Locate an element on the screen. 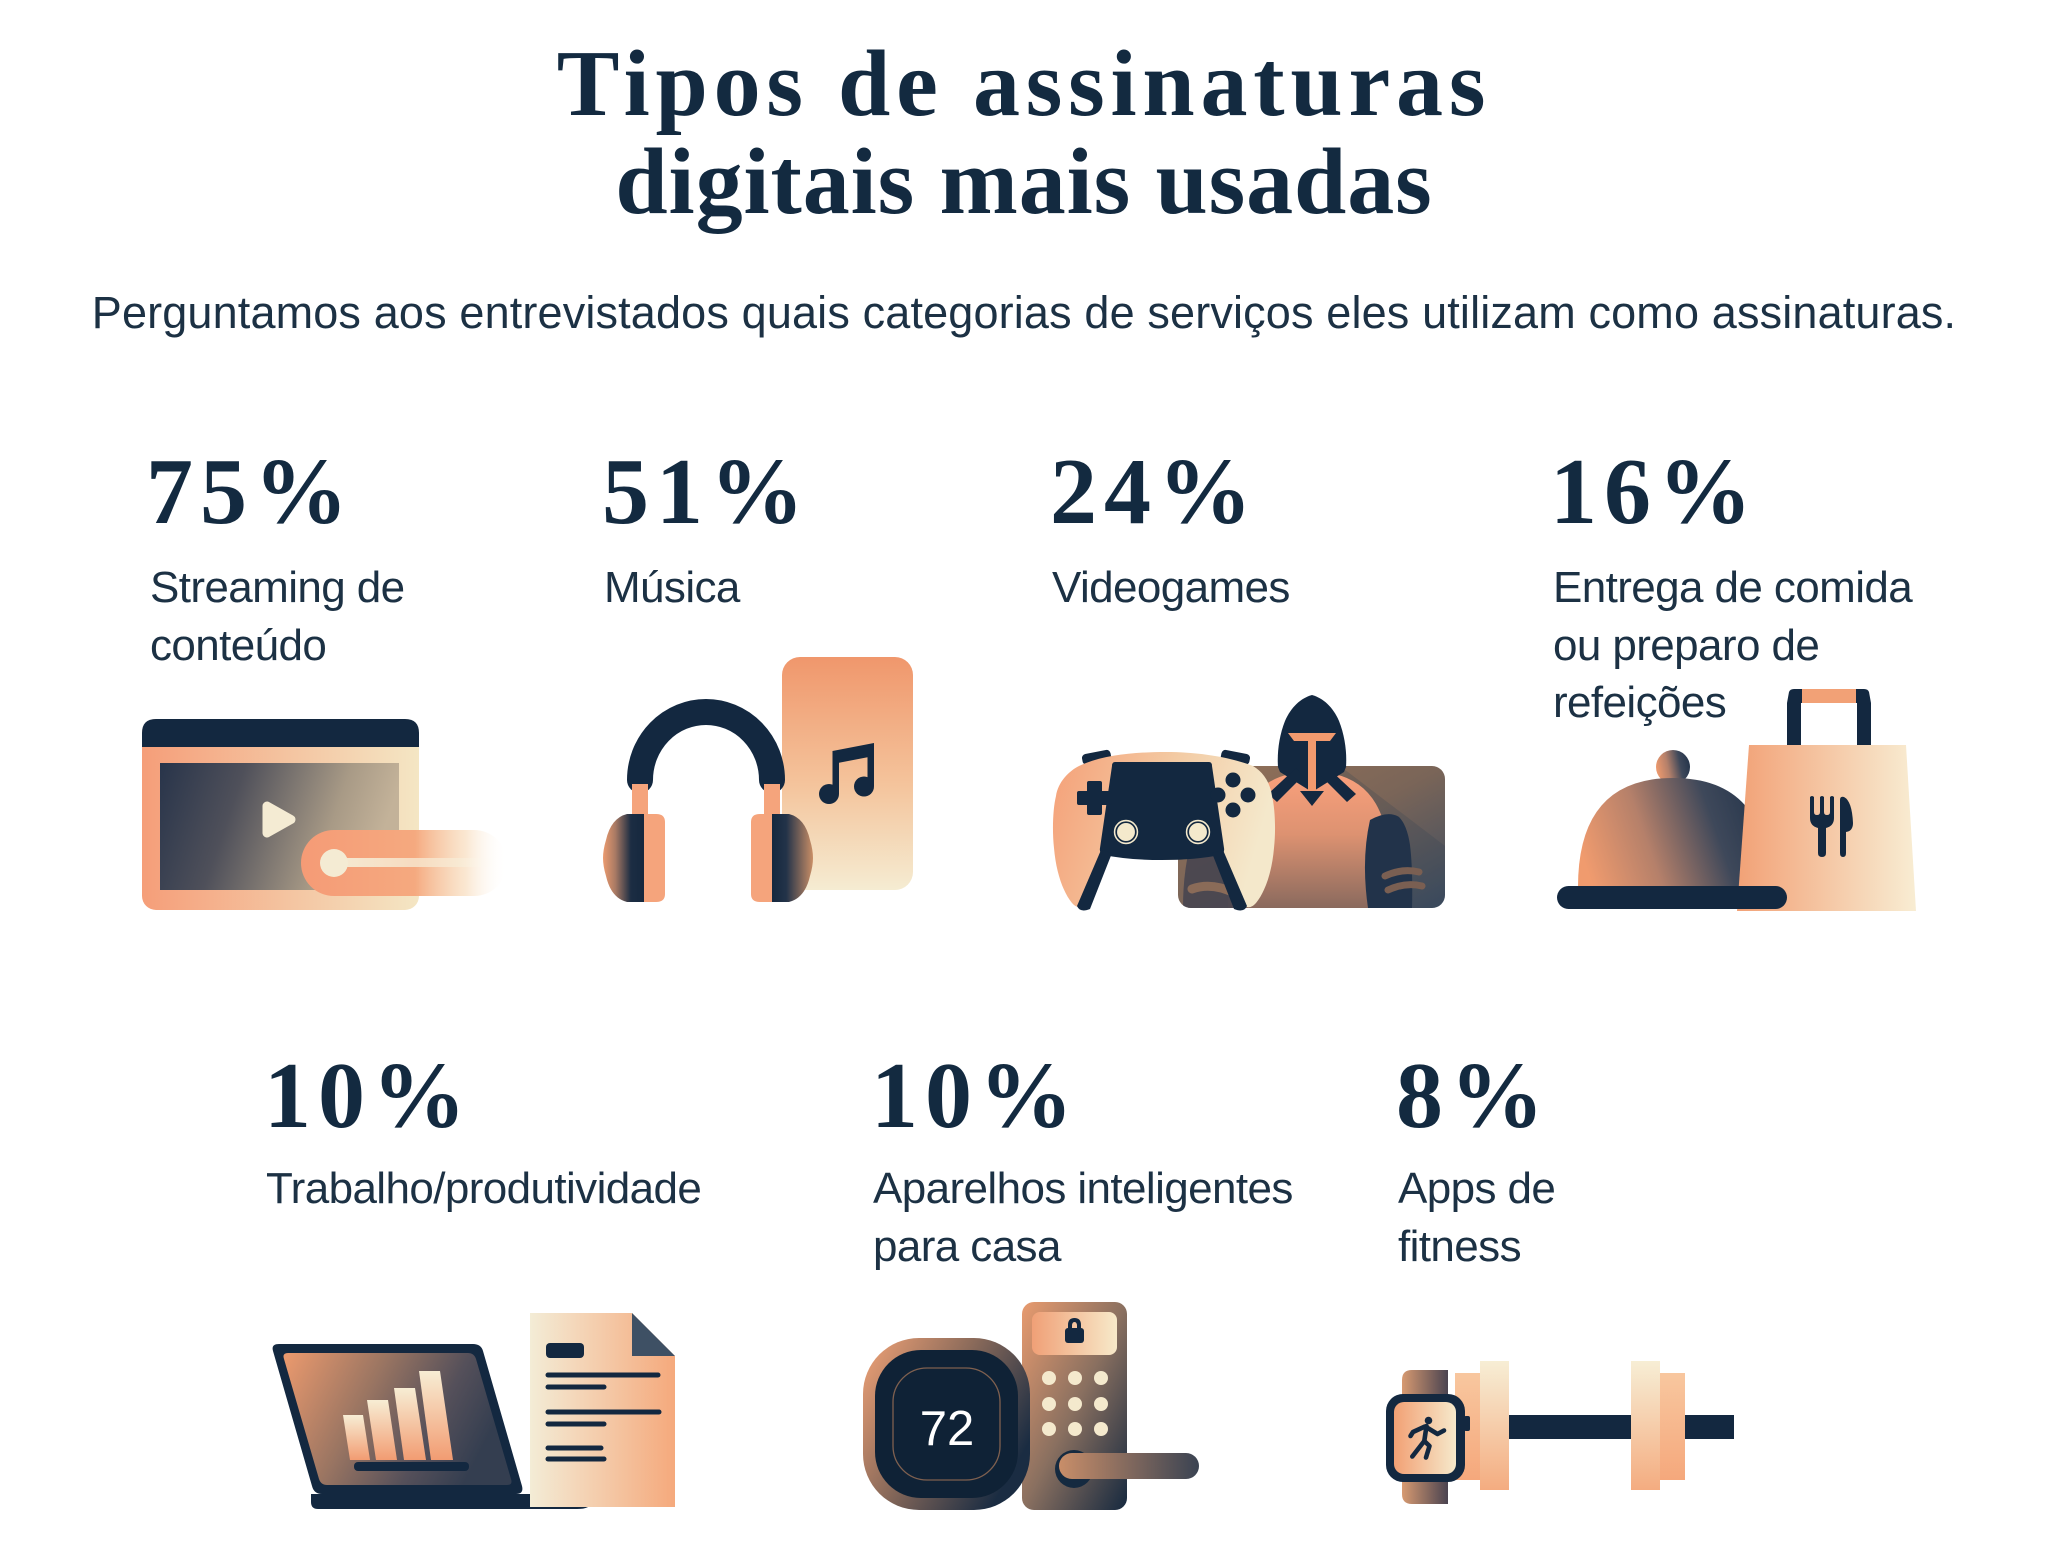 This screenshot has width=2048, height=1547. svg-text: 72 is located at coordinates (947, 1429).